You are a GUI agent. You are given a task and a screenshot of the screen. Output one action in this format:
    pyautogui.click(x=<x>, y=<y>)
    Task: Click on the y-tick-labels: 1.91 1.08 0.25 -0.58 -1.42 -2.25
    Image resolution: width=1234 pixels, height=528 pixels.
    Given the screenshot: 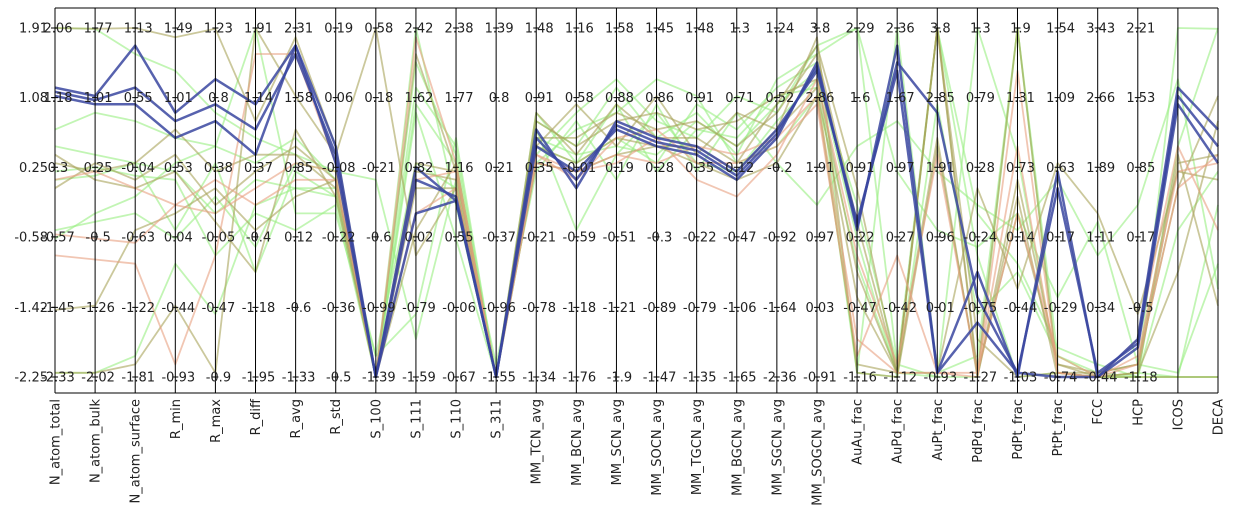 What is the action you would take?
    pyautogui.click(x=34, y=204)
    